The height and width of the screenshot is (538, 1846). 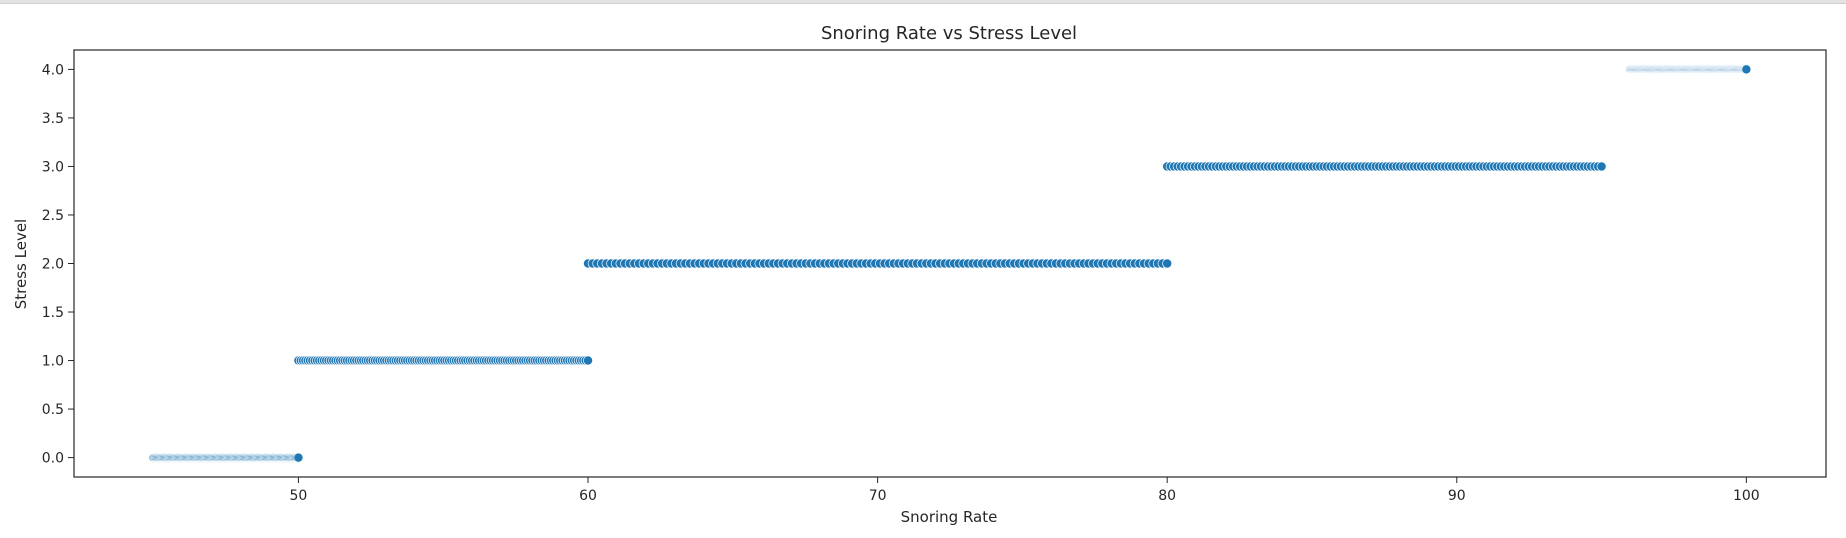 What do you see at coordinates (53, 167) in the screenshot?
I see `y-tick-label: 3.0` at bounding box center [53, 167].